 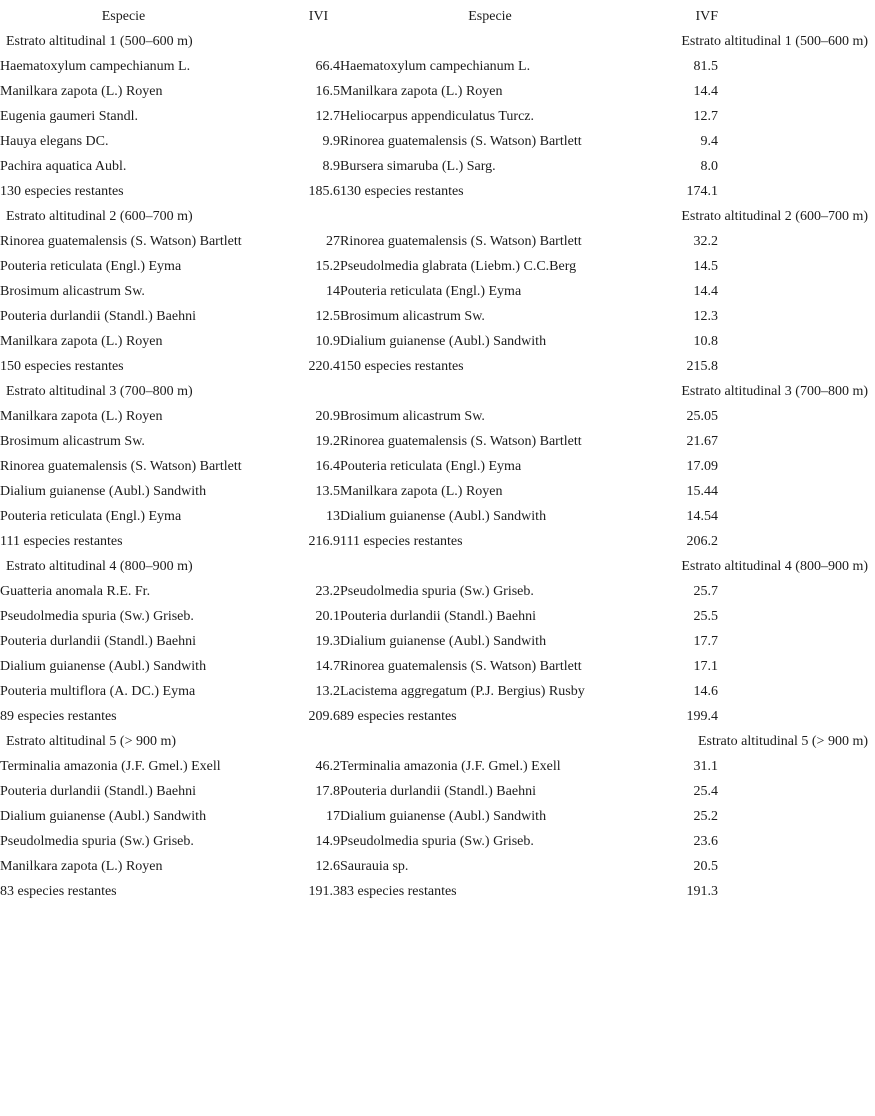 What do you see at coordinates (91, 266) in the screenshot?
I see `species-name-left: Pouteria reticulata (Engl.) Eyma` at bounding box center [91, 266].